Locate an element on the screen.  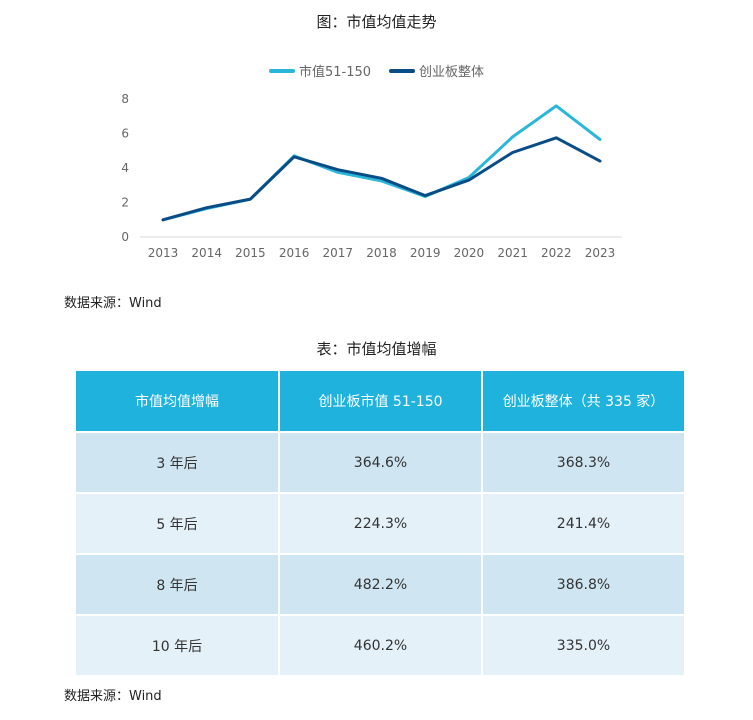
table-row: 8 年后 482.2% 386.8% is located at coordinates (380, 585).